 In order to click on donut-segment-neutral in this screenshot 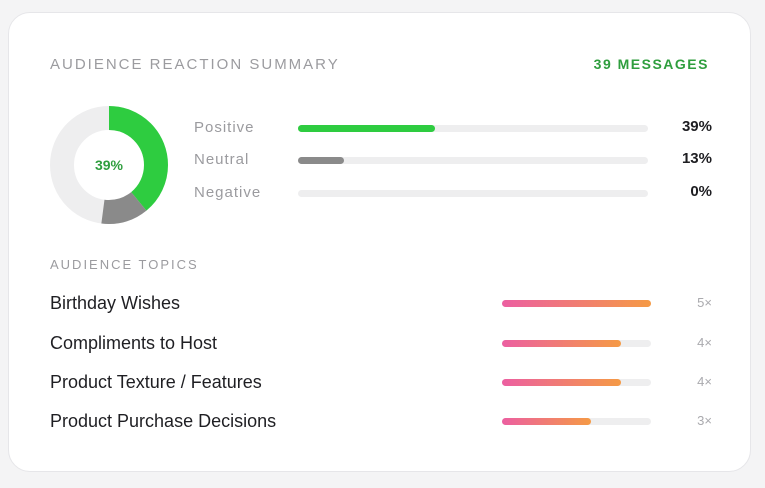, I will do `click(109, 165)`.